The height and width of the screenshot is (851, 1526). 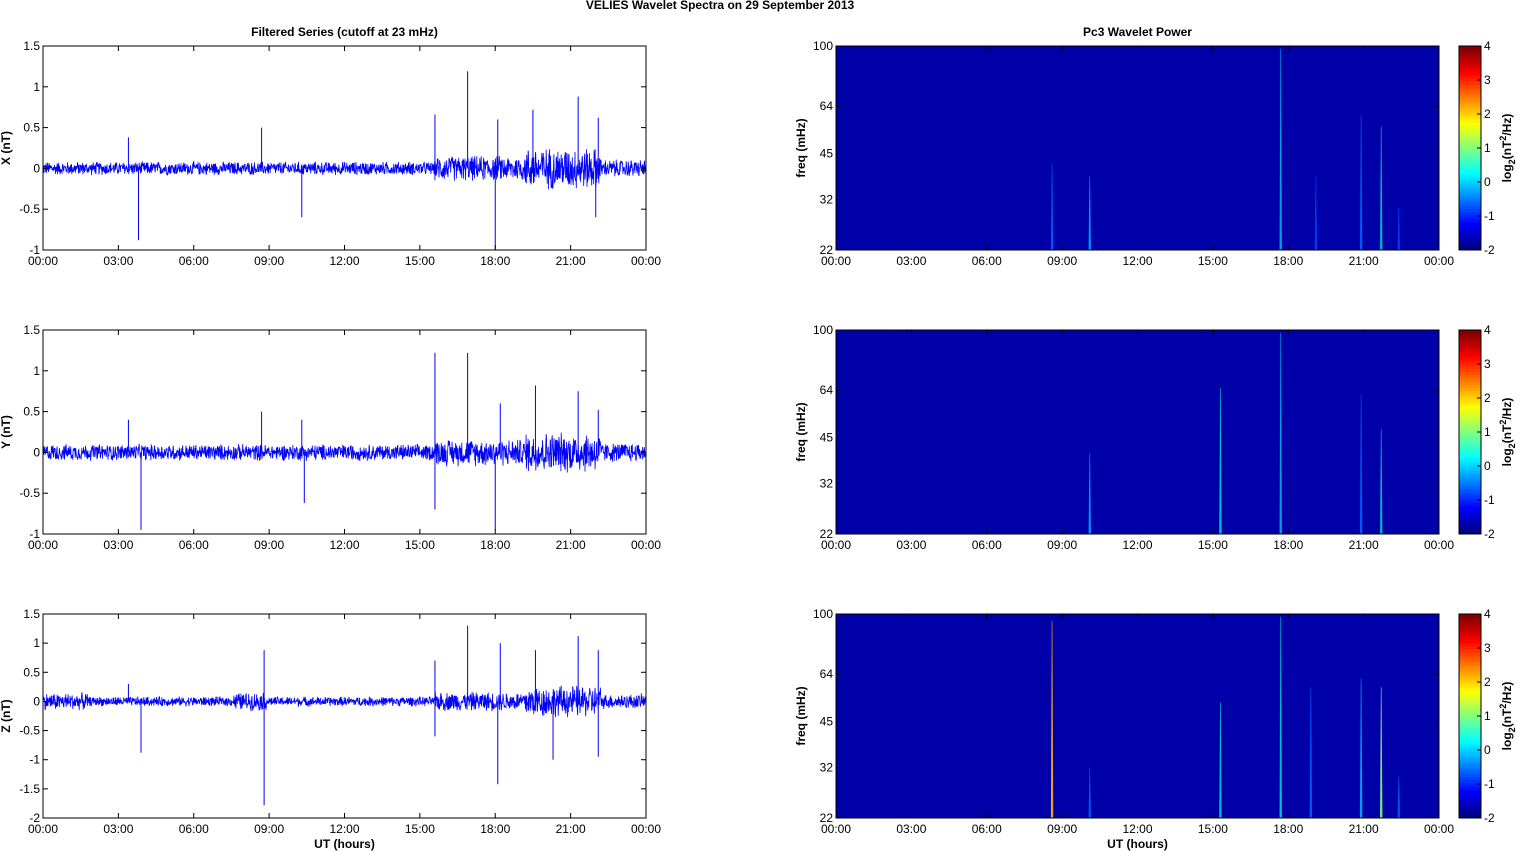 I want to click on colorbar-tick-label: 1, so click(x=1487, y=148).